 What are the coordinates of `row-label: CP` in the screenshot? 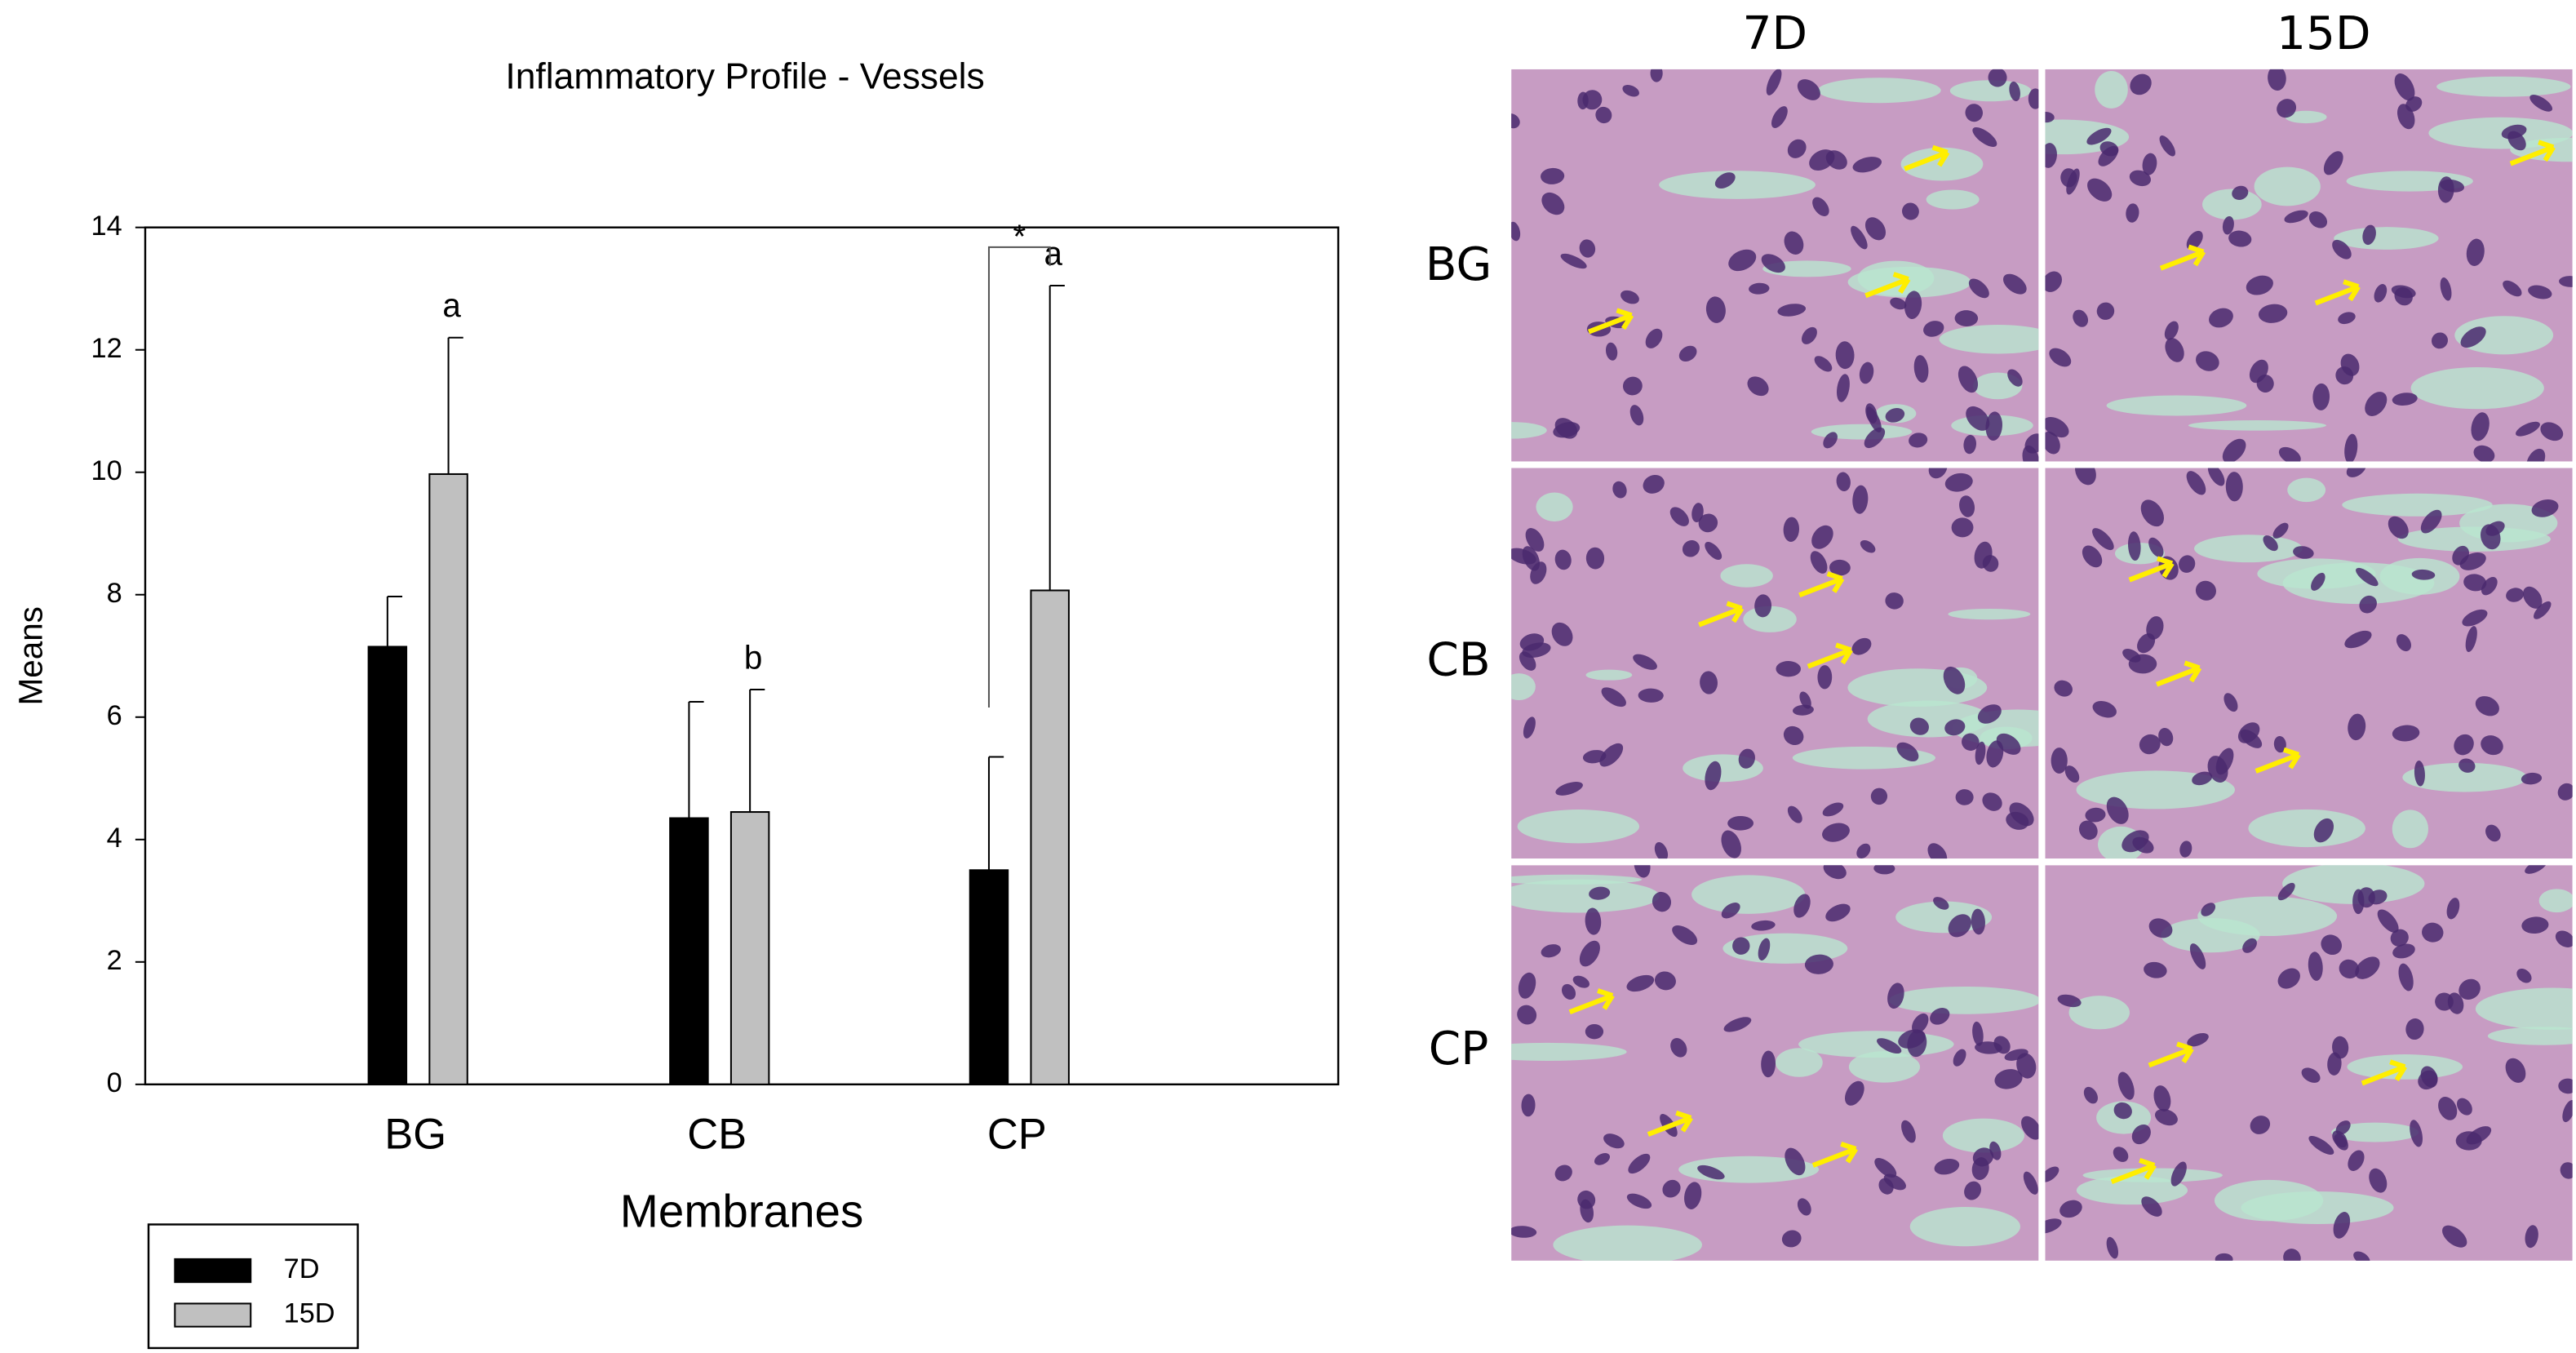 It's located at (1459, 1049).